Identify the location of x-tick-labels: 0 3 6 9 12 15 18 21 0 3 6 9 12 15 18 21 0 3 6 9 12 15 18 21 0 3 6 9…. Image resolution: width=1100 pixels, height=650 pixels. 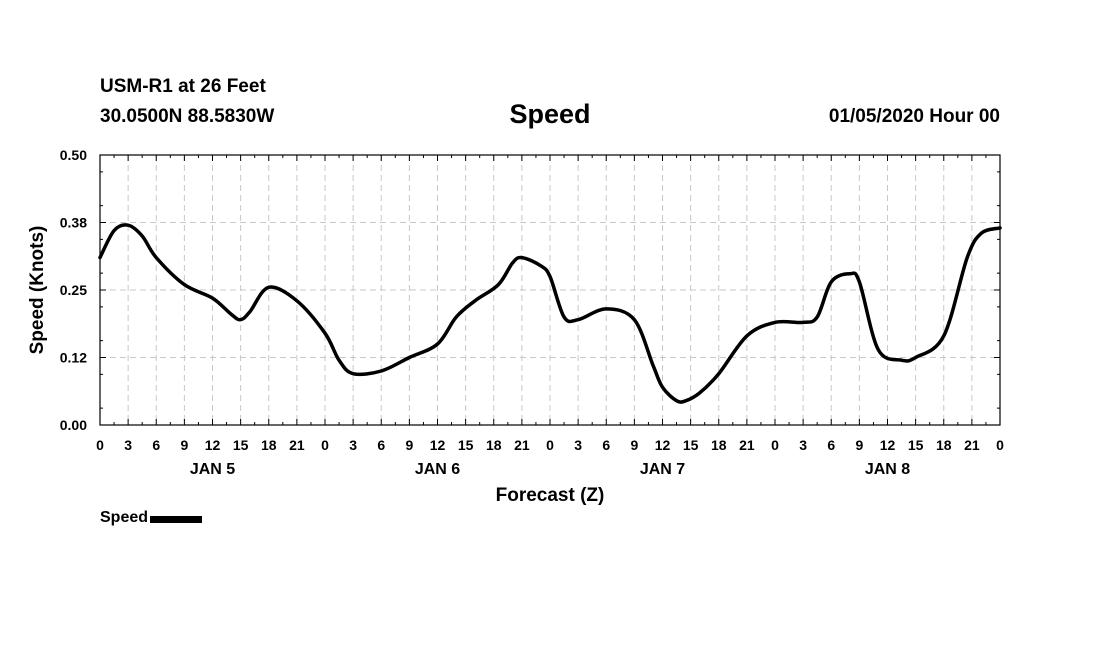
(550, 445).